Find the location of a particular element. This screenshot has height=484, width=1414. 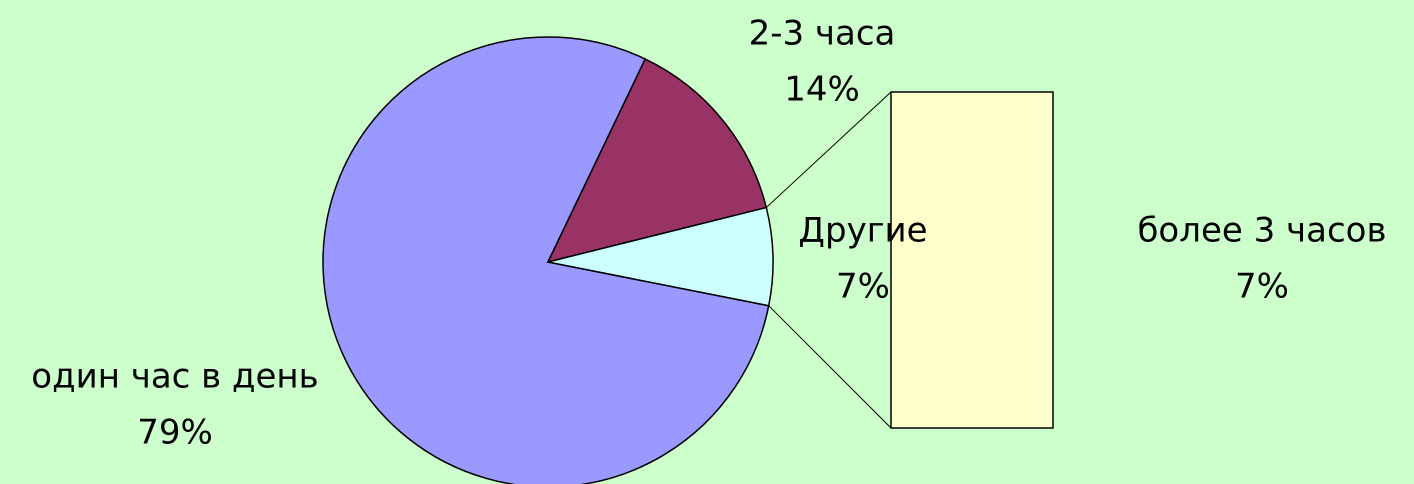

bar-value-label: 7% is located at coordinates (1262, 287).